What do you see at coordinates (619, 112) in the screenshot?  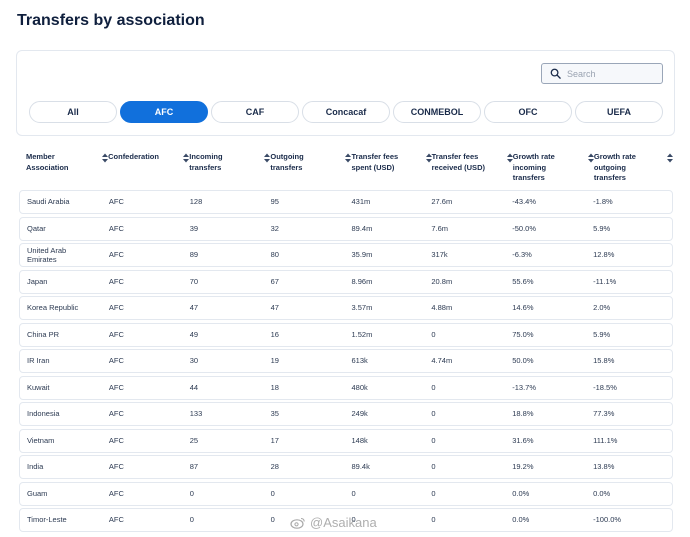 I see `tab-uefa: UEFA` at bounding box center [619, 112].